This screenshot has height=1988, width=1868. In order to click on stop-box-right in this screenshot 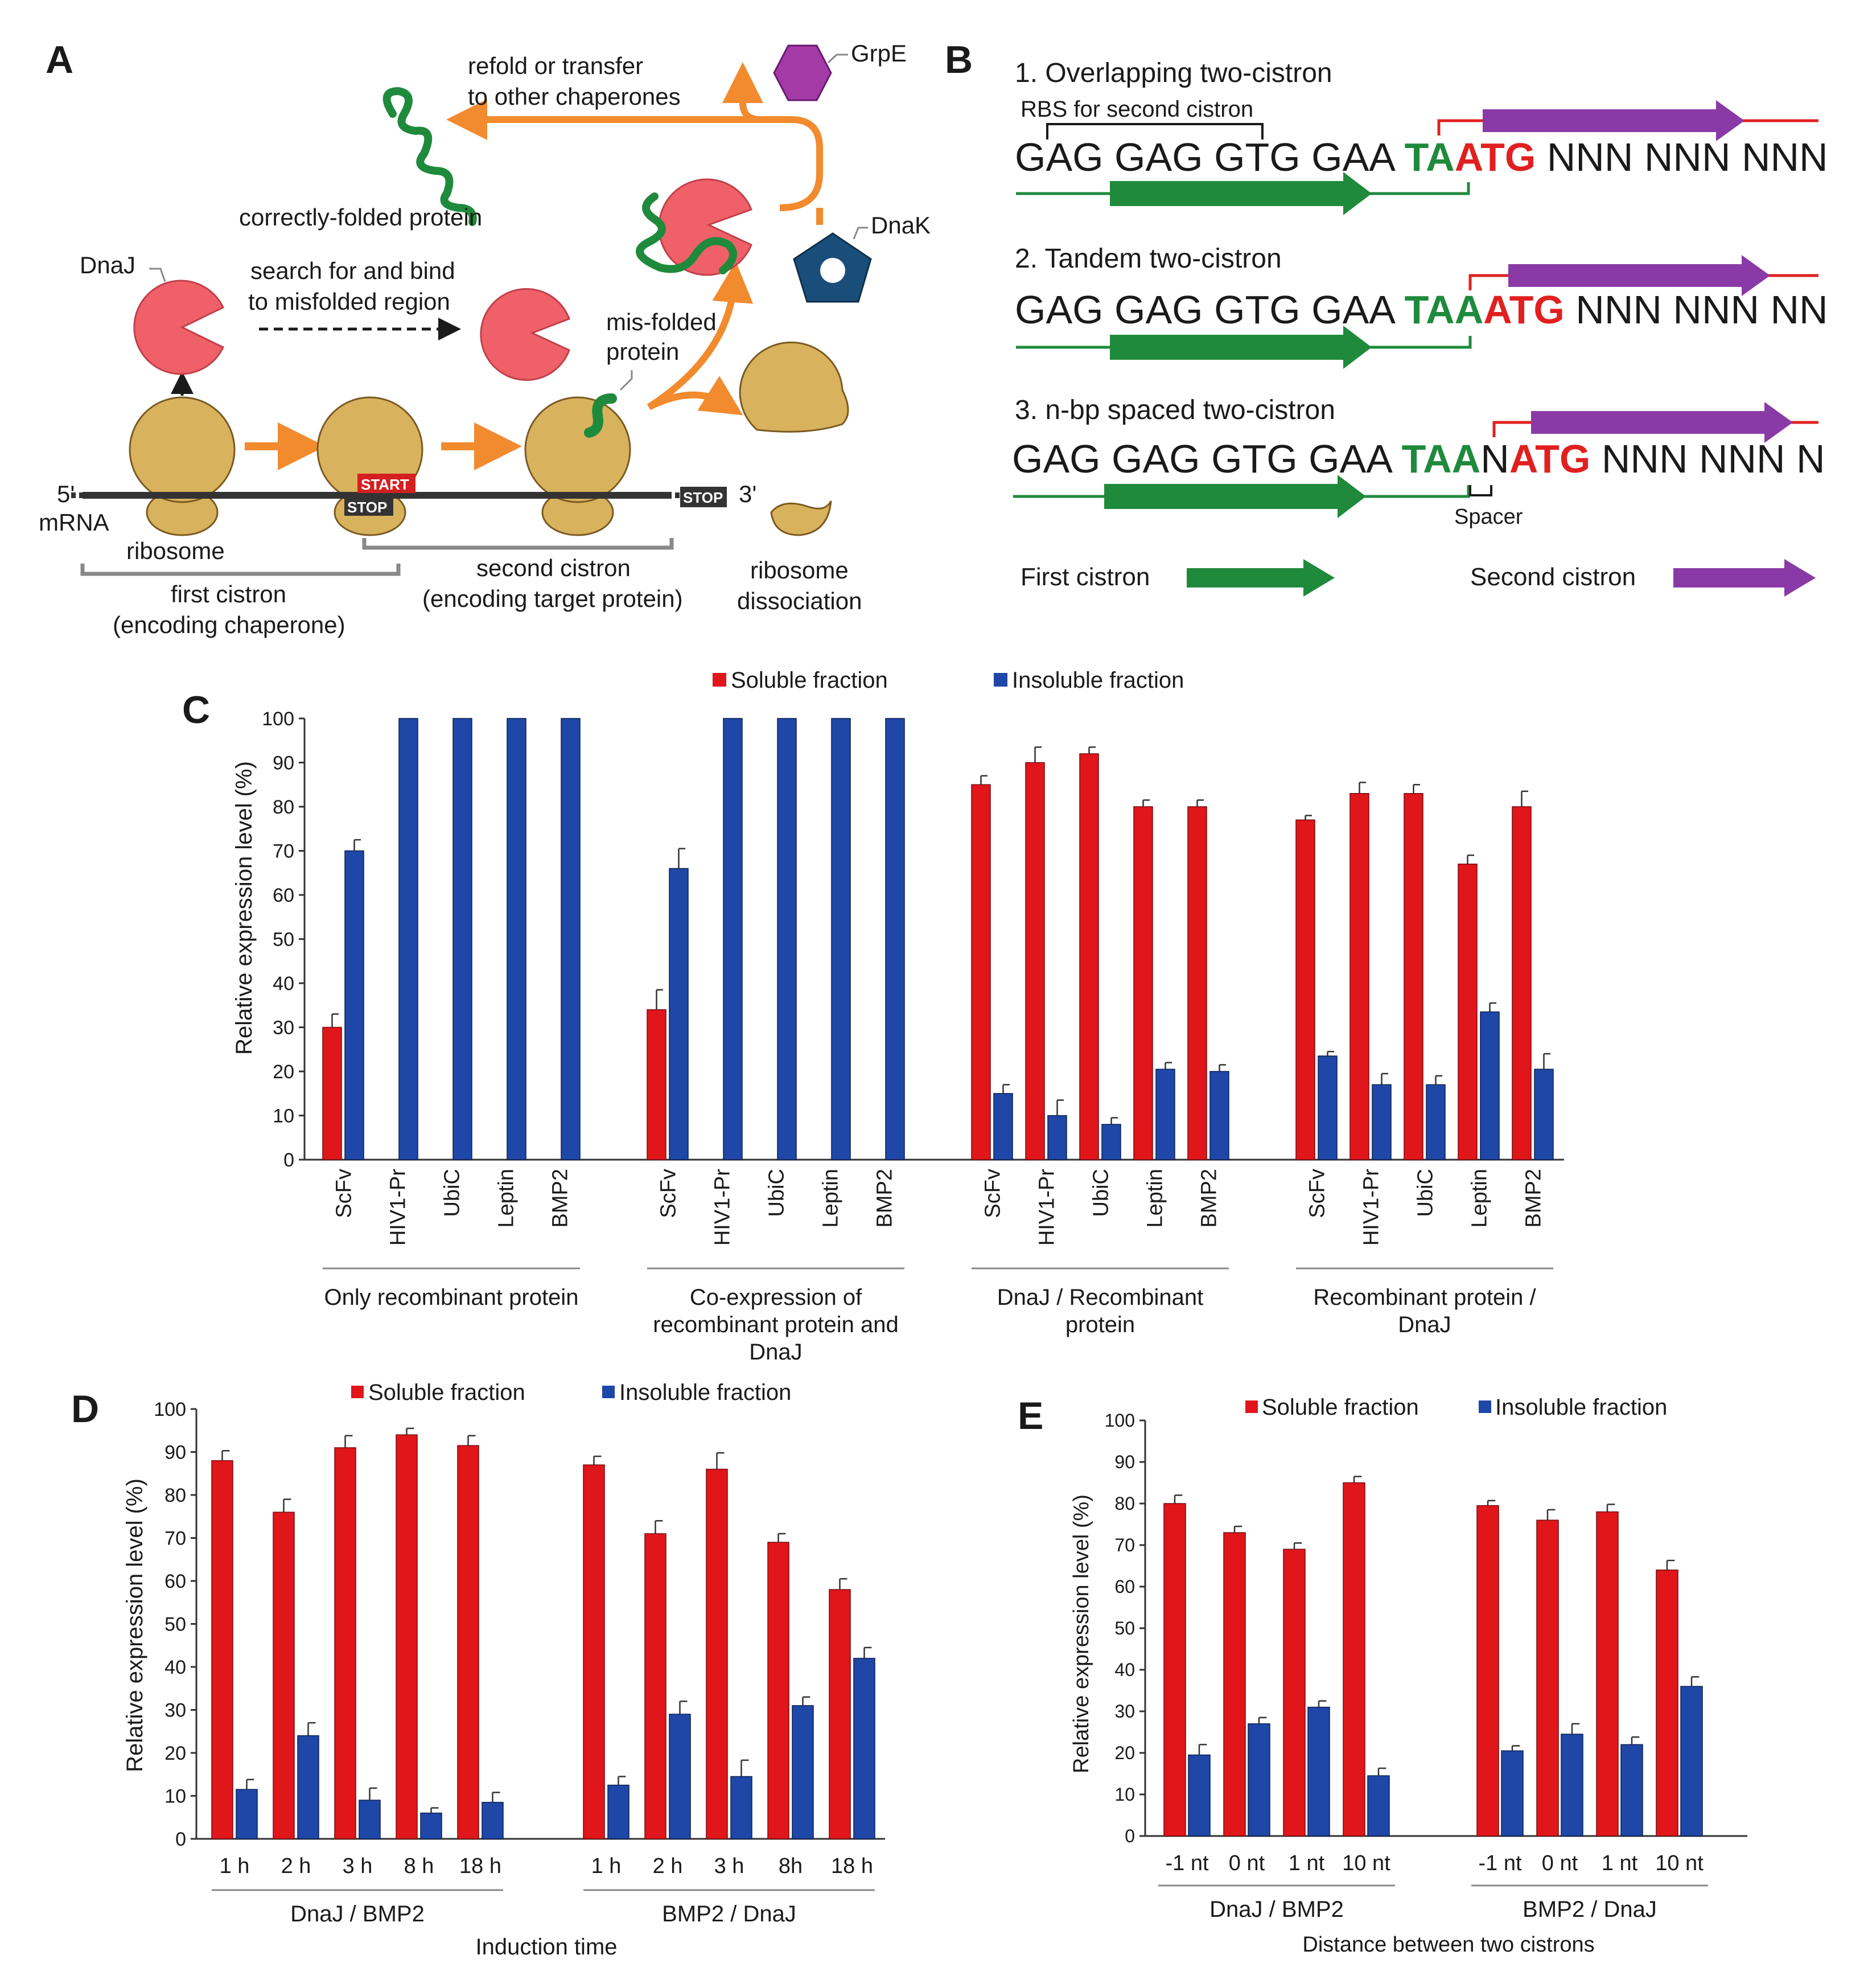, I will do `click(704, 497)`.